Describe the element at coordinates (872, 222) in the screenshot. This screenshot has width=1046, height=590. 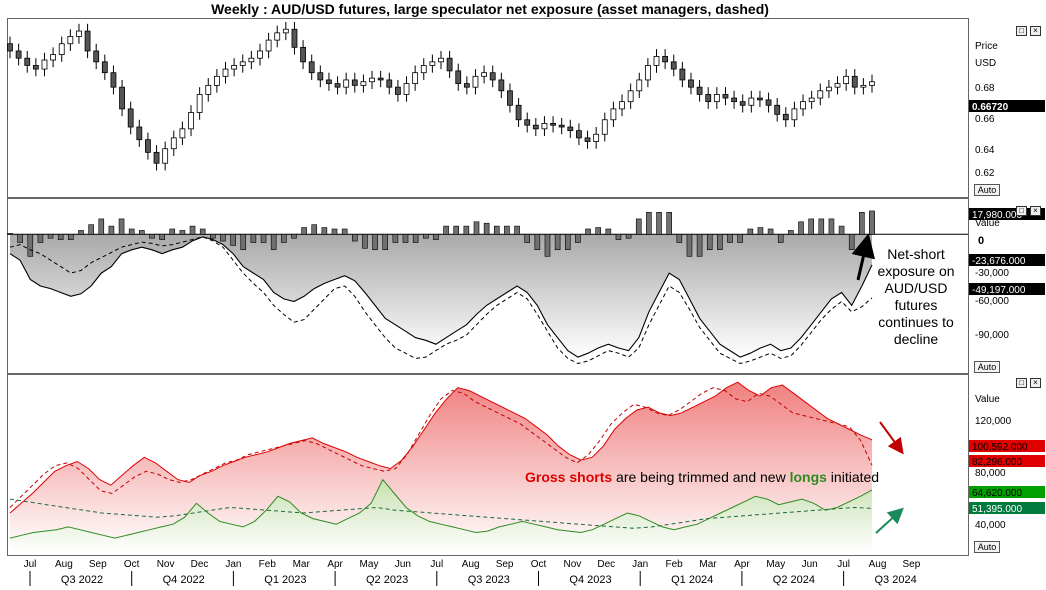
I see `net-latest-change-bar` at that location.